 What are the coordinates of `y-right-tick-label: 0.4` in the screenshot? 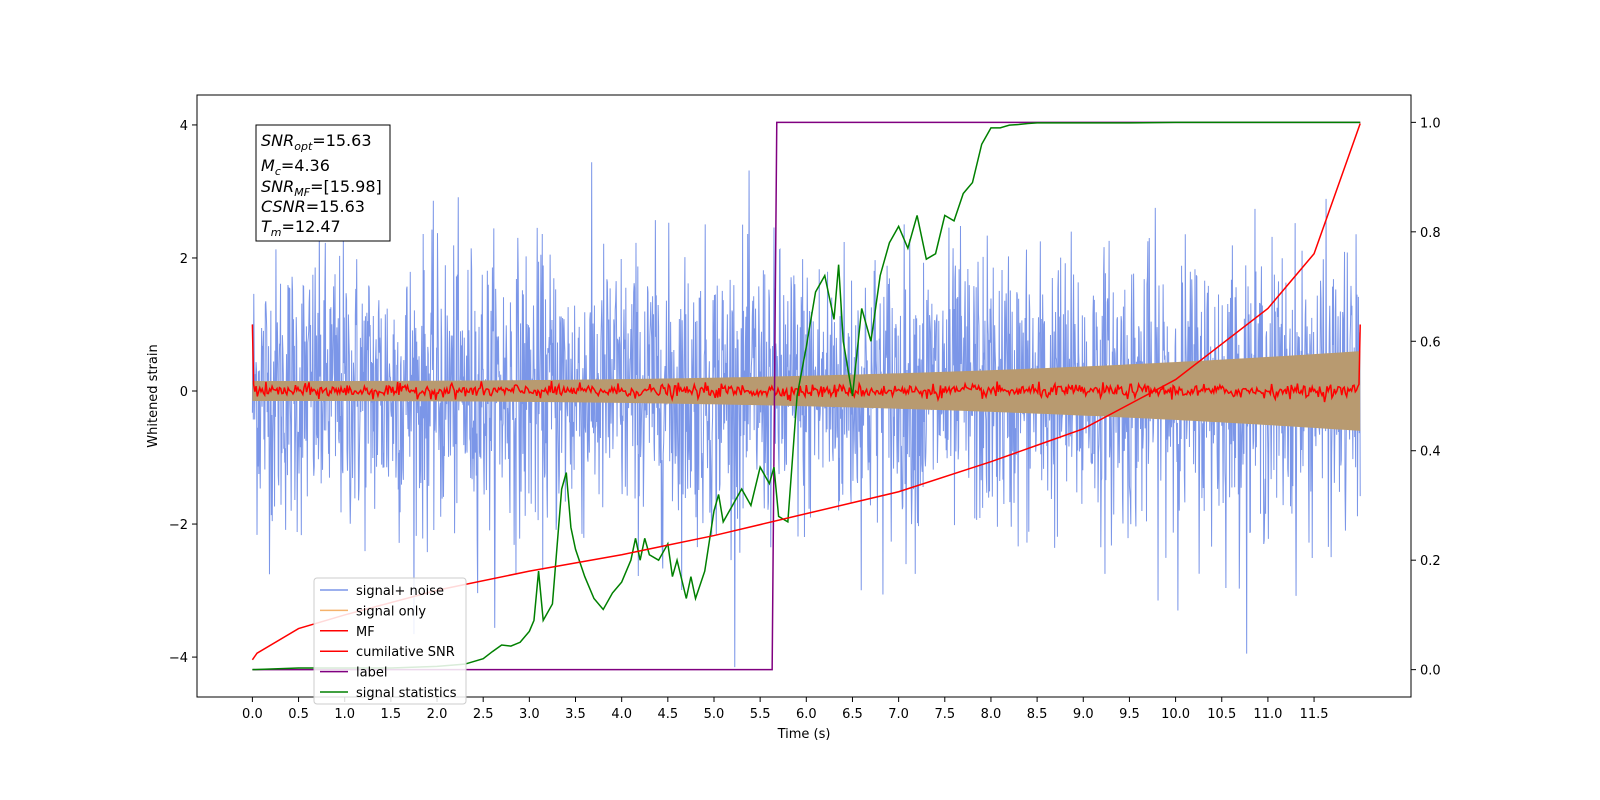 It's located at (1430, 452).